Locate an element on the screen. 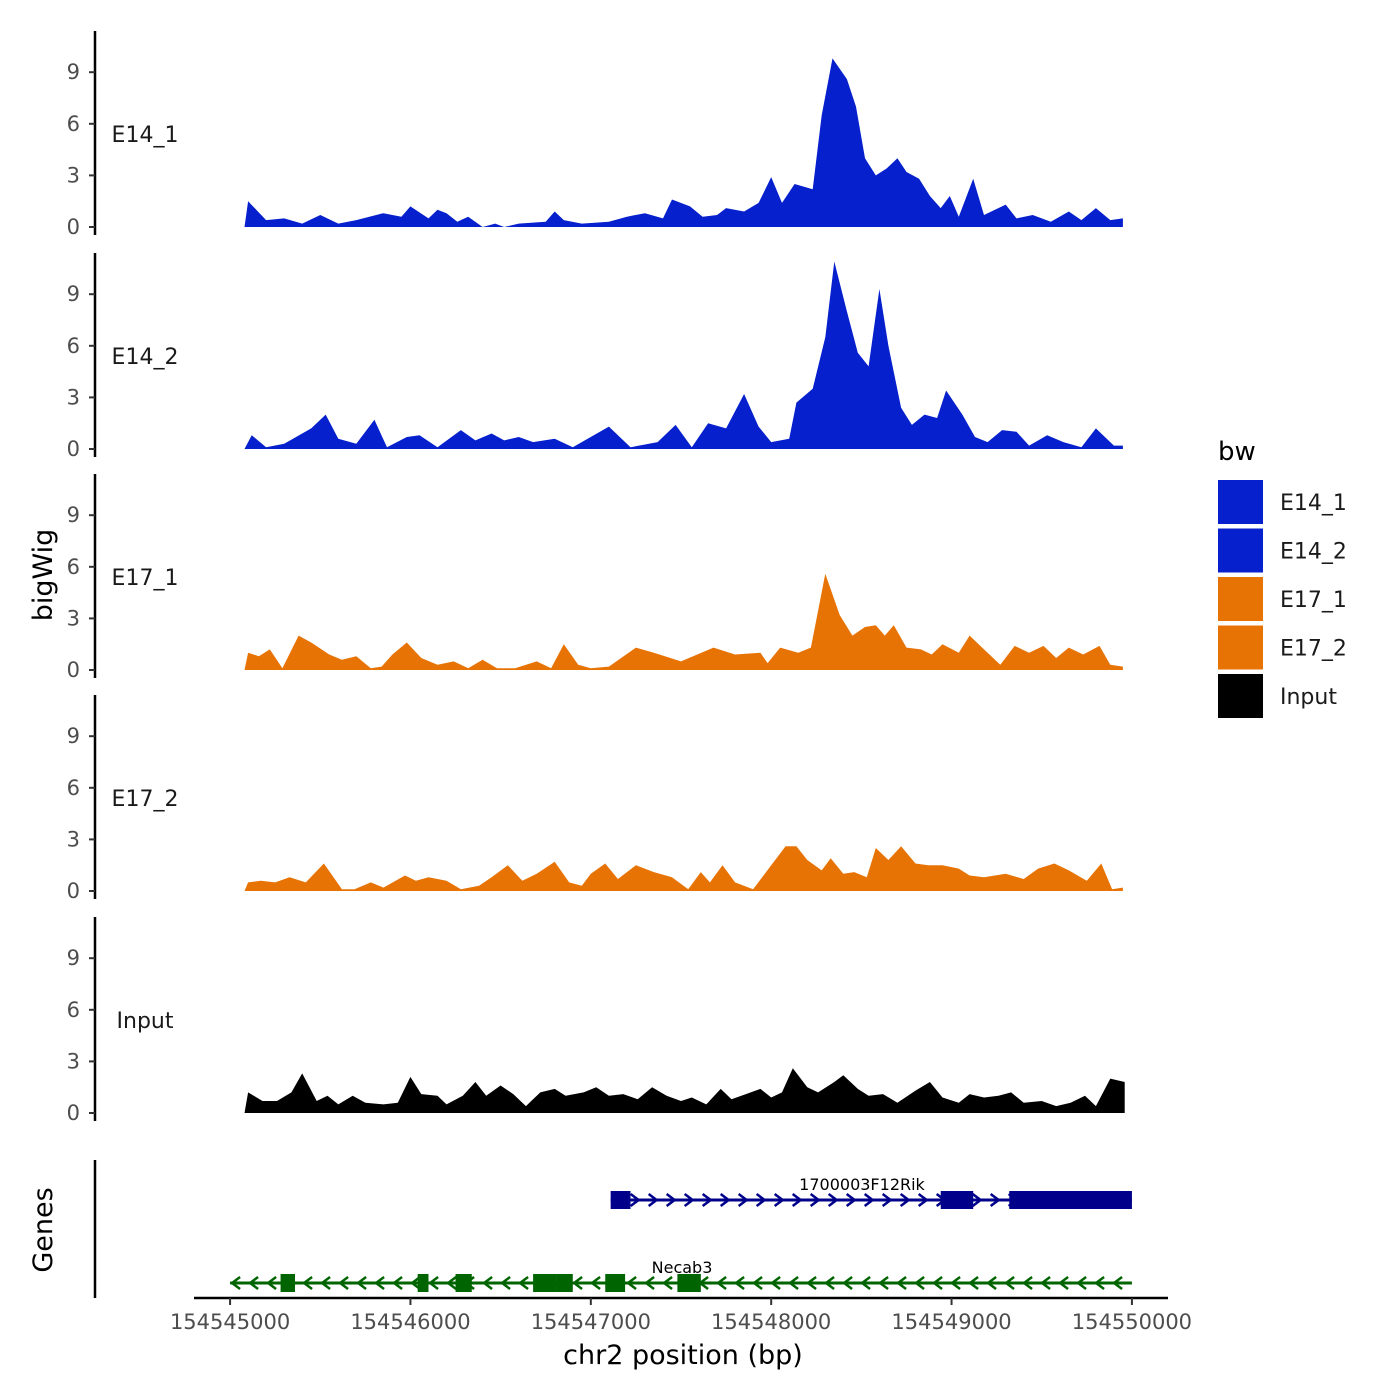 The width and height of the screenshot is (1400, 1400). legend-label: Input is located at coordinates (1308, 697).